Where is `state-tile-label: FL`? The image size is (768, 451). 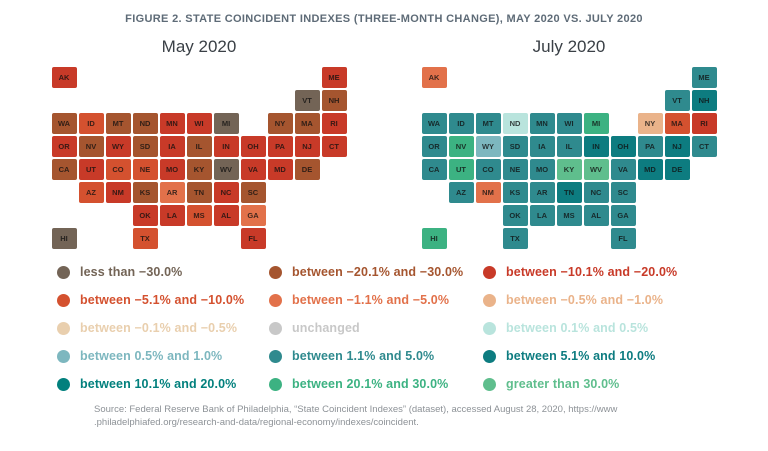 state-tile-label: FL is located at coordinates (623, 238).